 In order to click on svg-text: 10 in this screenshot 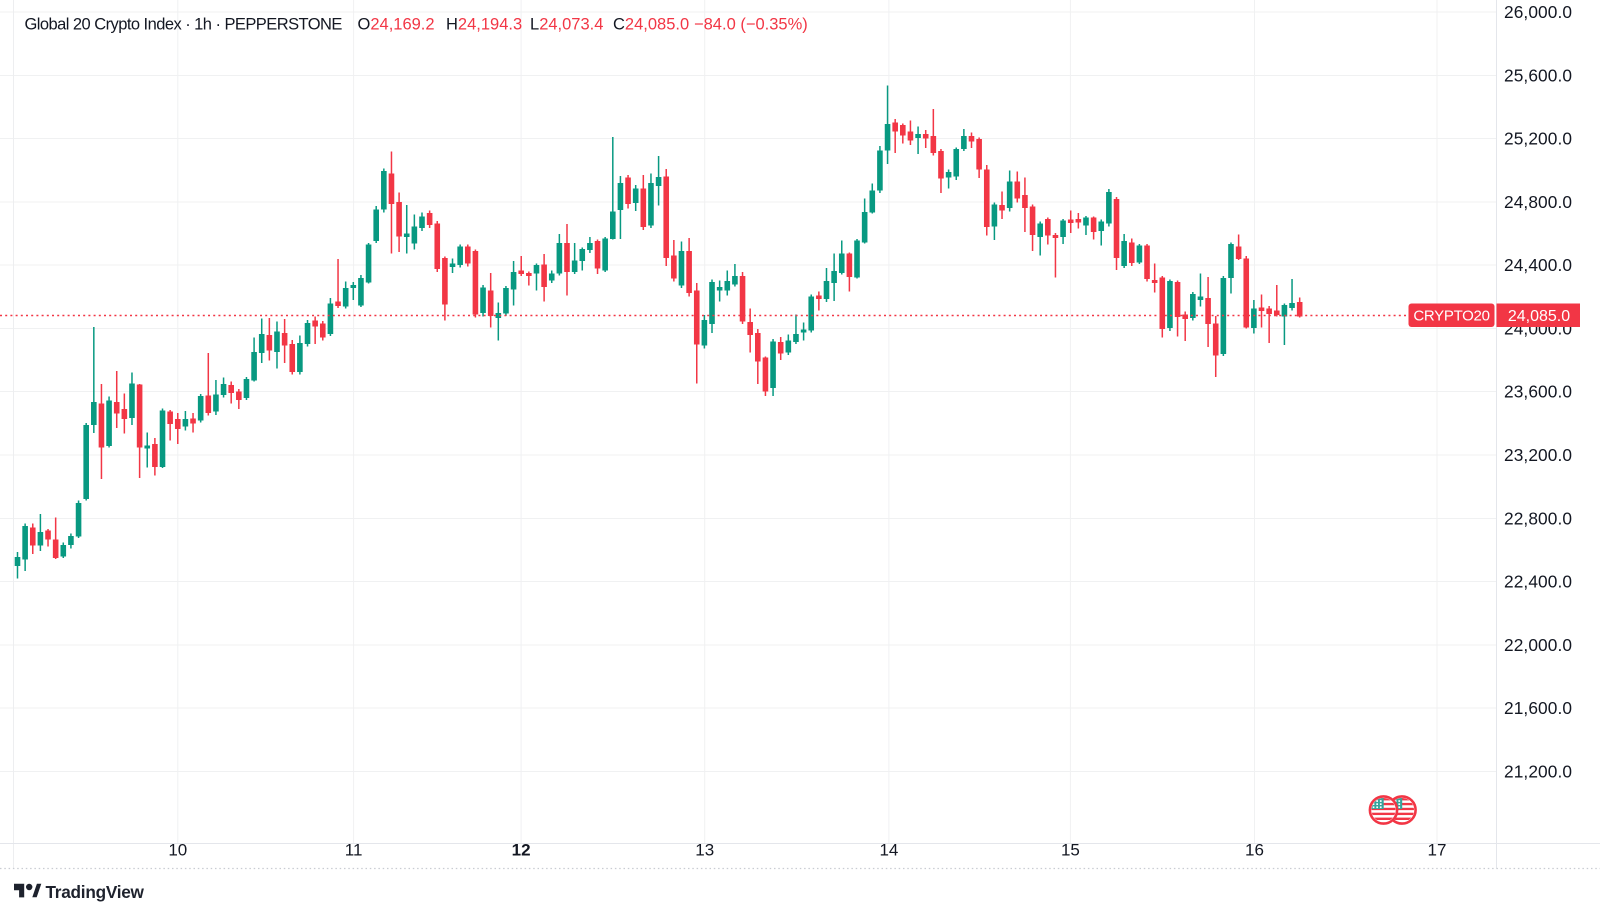, I will do `click(177, 850)`.